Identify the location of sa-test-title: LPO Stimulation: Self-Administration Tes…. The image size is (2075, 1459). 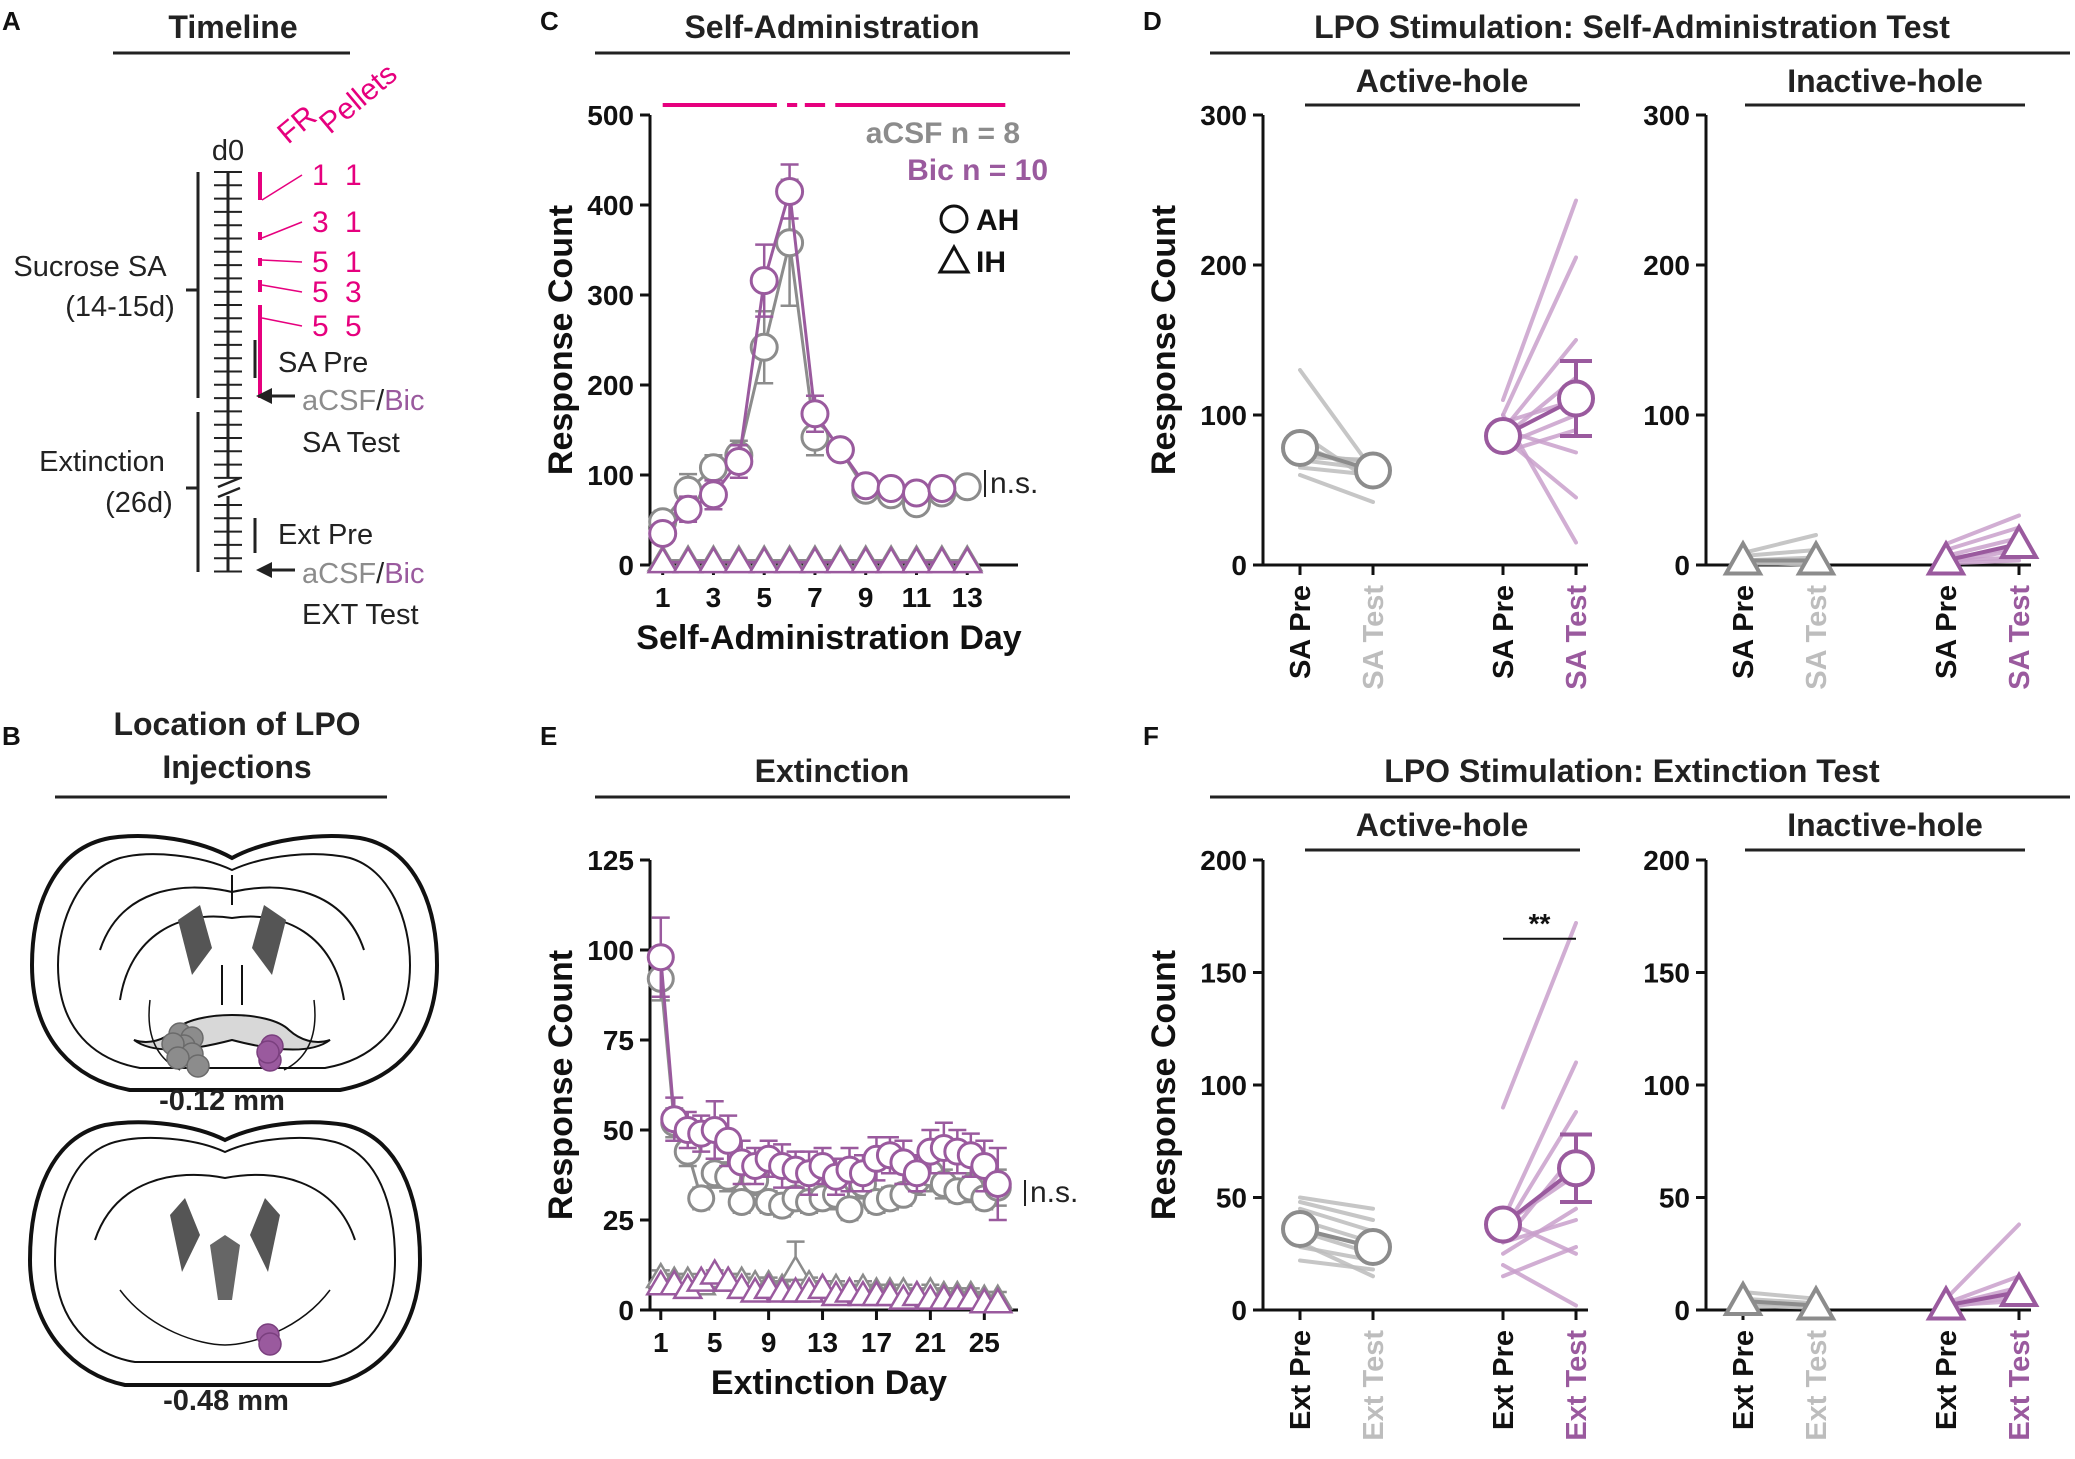
(1632, 27).